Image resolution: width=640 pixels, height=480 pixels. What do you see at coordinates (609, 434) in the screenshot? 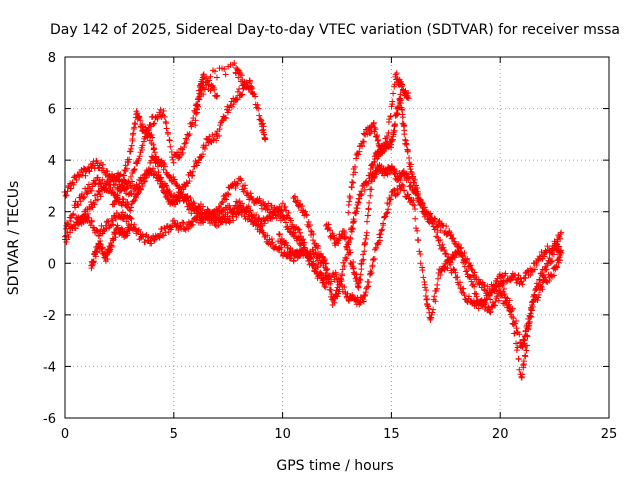
I see `x-tick-label: 25` at bounding box center [609, 434].